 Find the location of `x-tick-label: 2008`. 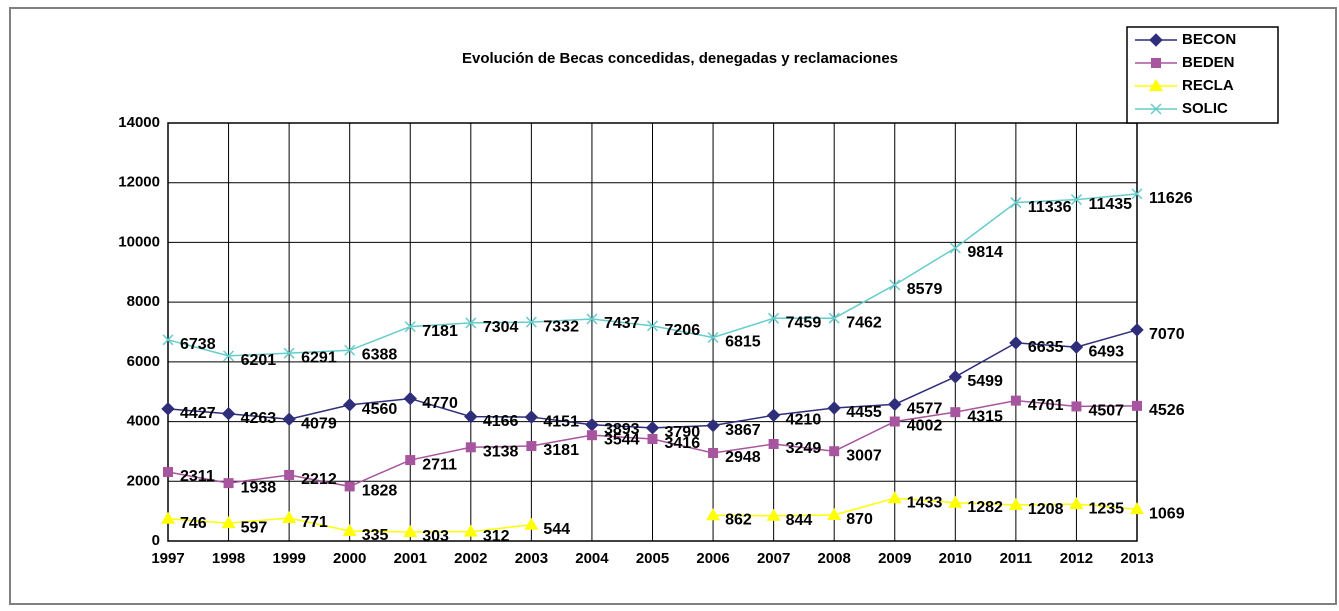

x-tick-label: 2008 is located at coordinates (834, 558).